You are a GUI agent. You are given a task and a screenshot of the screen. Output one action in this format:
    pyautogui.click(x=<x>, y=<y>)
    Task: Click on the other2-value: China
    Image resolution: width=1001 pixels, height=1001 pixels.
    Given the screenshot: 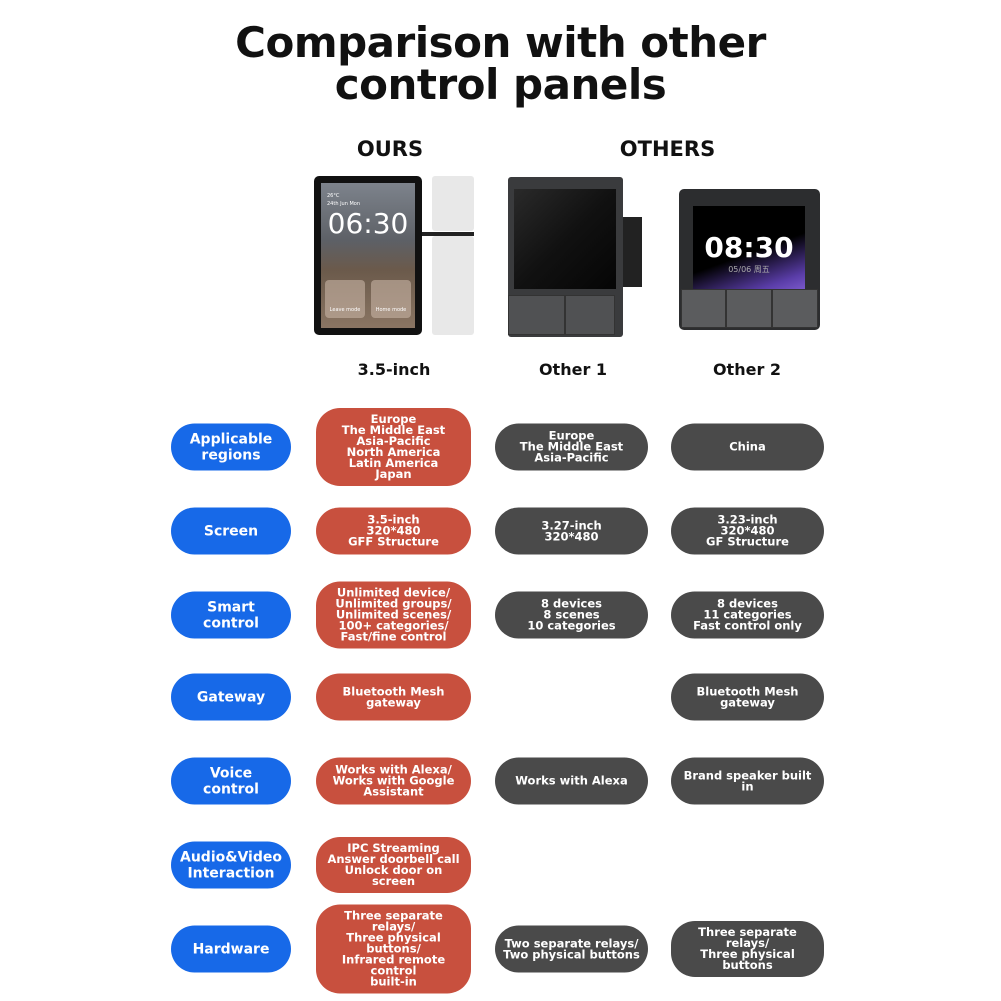 What is the action you would take?
    pyautogui.click(x=747, y=447)
    